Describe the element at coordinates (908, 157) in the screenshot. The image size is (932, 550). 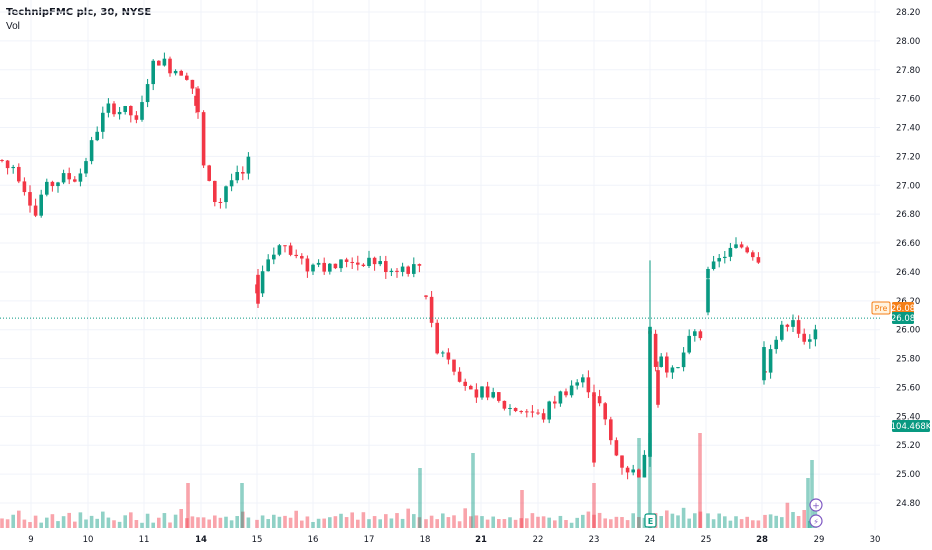
I see `price-tick-label: 27.20` at that location.